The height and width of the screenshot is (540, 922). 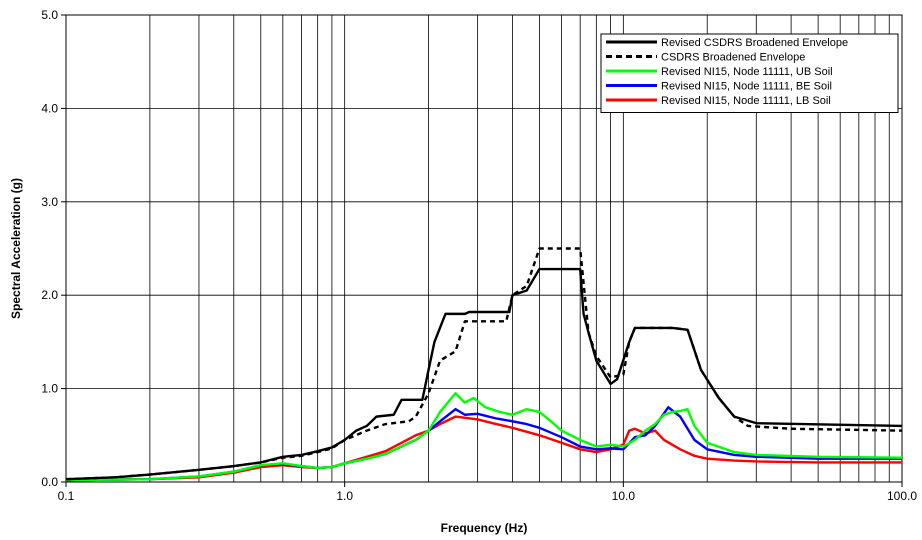 I want to click on legend-label: Revised NI15, Node 11111, BE Soil, so click(x=746, y=87).